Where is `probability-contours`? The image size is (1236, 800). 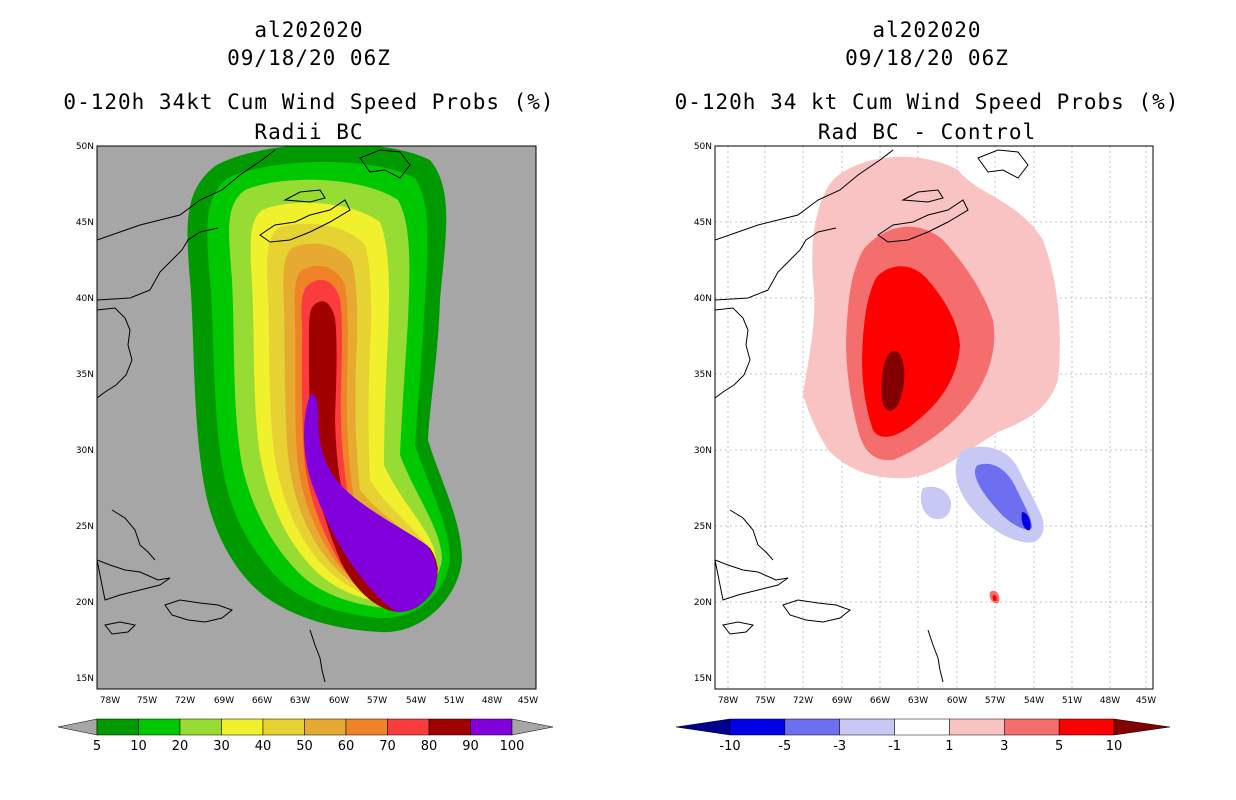
probability-contours is located at coordinates (324, 389).